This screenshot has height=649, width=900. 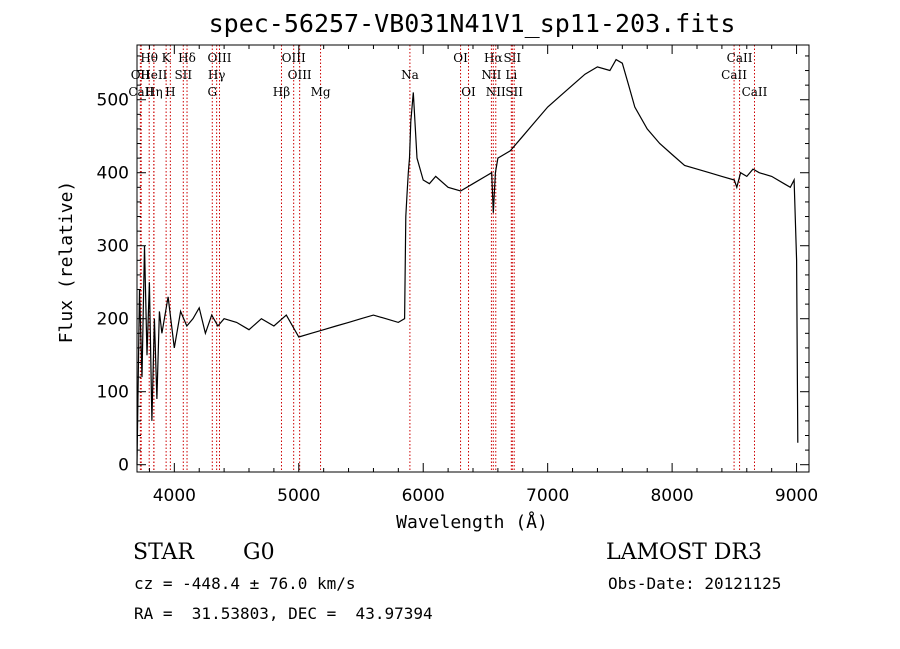 What do you see at coordinates (547, 496) in the screenshot?
I see `x-tick-label-3: 7000` at bounding box center [547, 496].